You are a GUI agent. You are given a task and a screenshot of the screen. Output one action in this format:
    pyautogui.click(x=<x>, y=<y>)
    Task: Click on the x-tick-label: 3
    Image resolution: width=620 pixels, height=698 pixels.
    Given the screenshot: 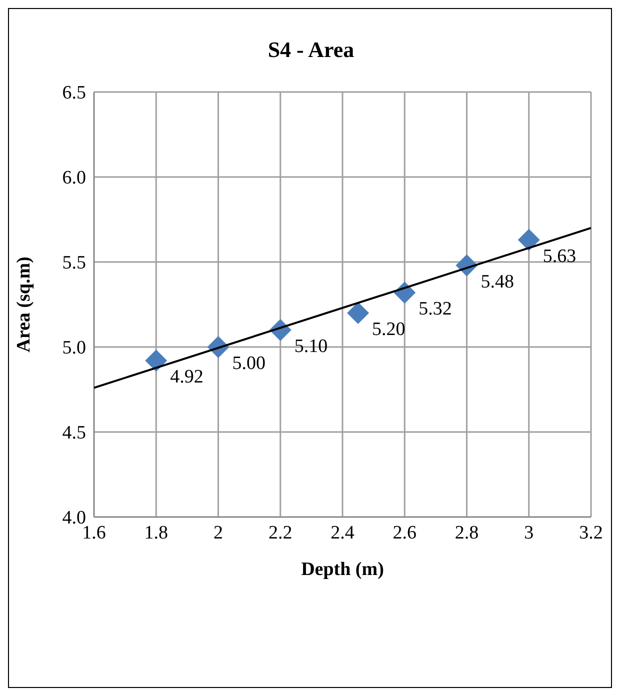 What is the action you would take?
    pyautogui.click(x=529, y=533)
    